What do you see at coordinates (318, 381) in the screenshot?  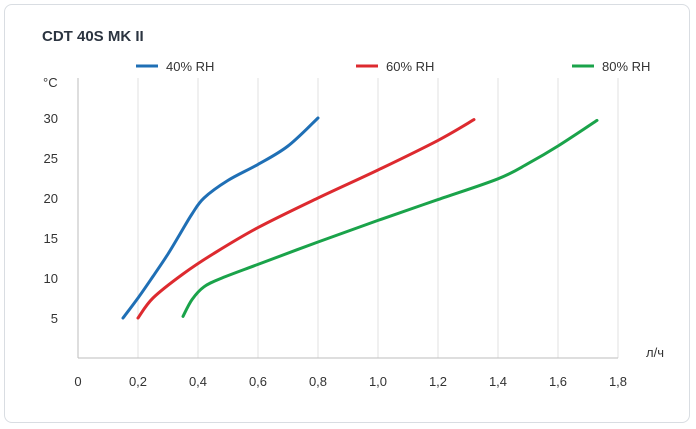 I see `x-tick-label: 0,8` at bounding box center [318, 381].